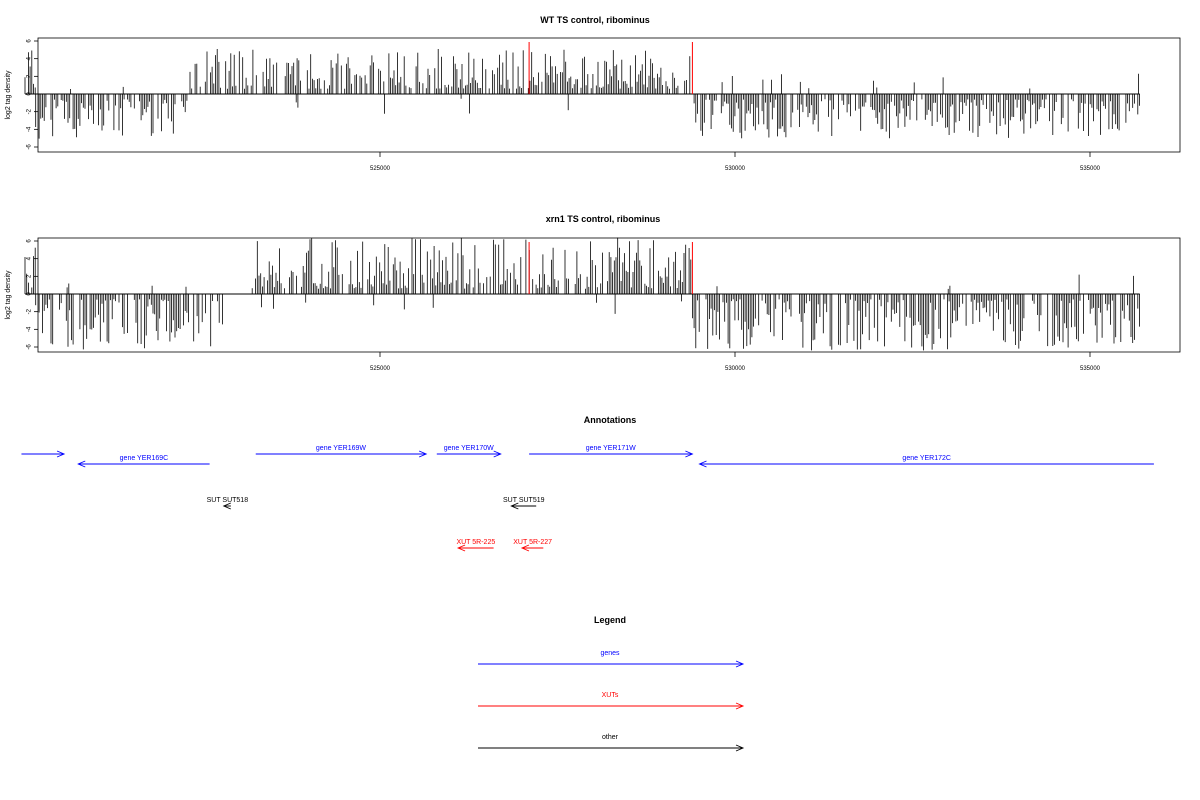  Describe the element at coordinates (610, 620) in the screenshot. I see `legend-title: Legend` at that location.